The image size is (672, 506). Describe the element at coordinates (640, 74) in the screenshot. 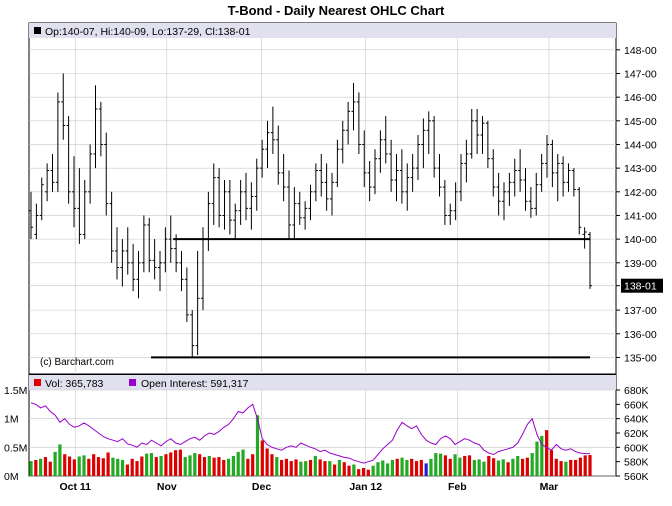

I see `price-tick-label: 147-00` at that location.